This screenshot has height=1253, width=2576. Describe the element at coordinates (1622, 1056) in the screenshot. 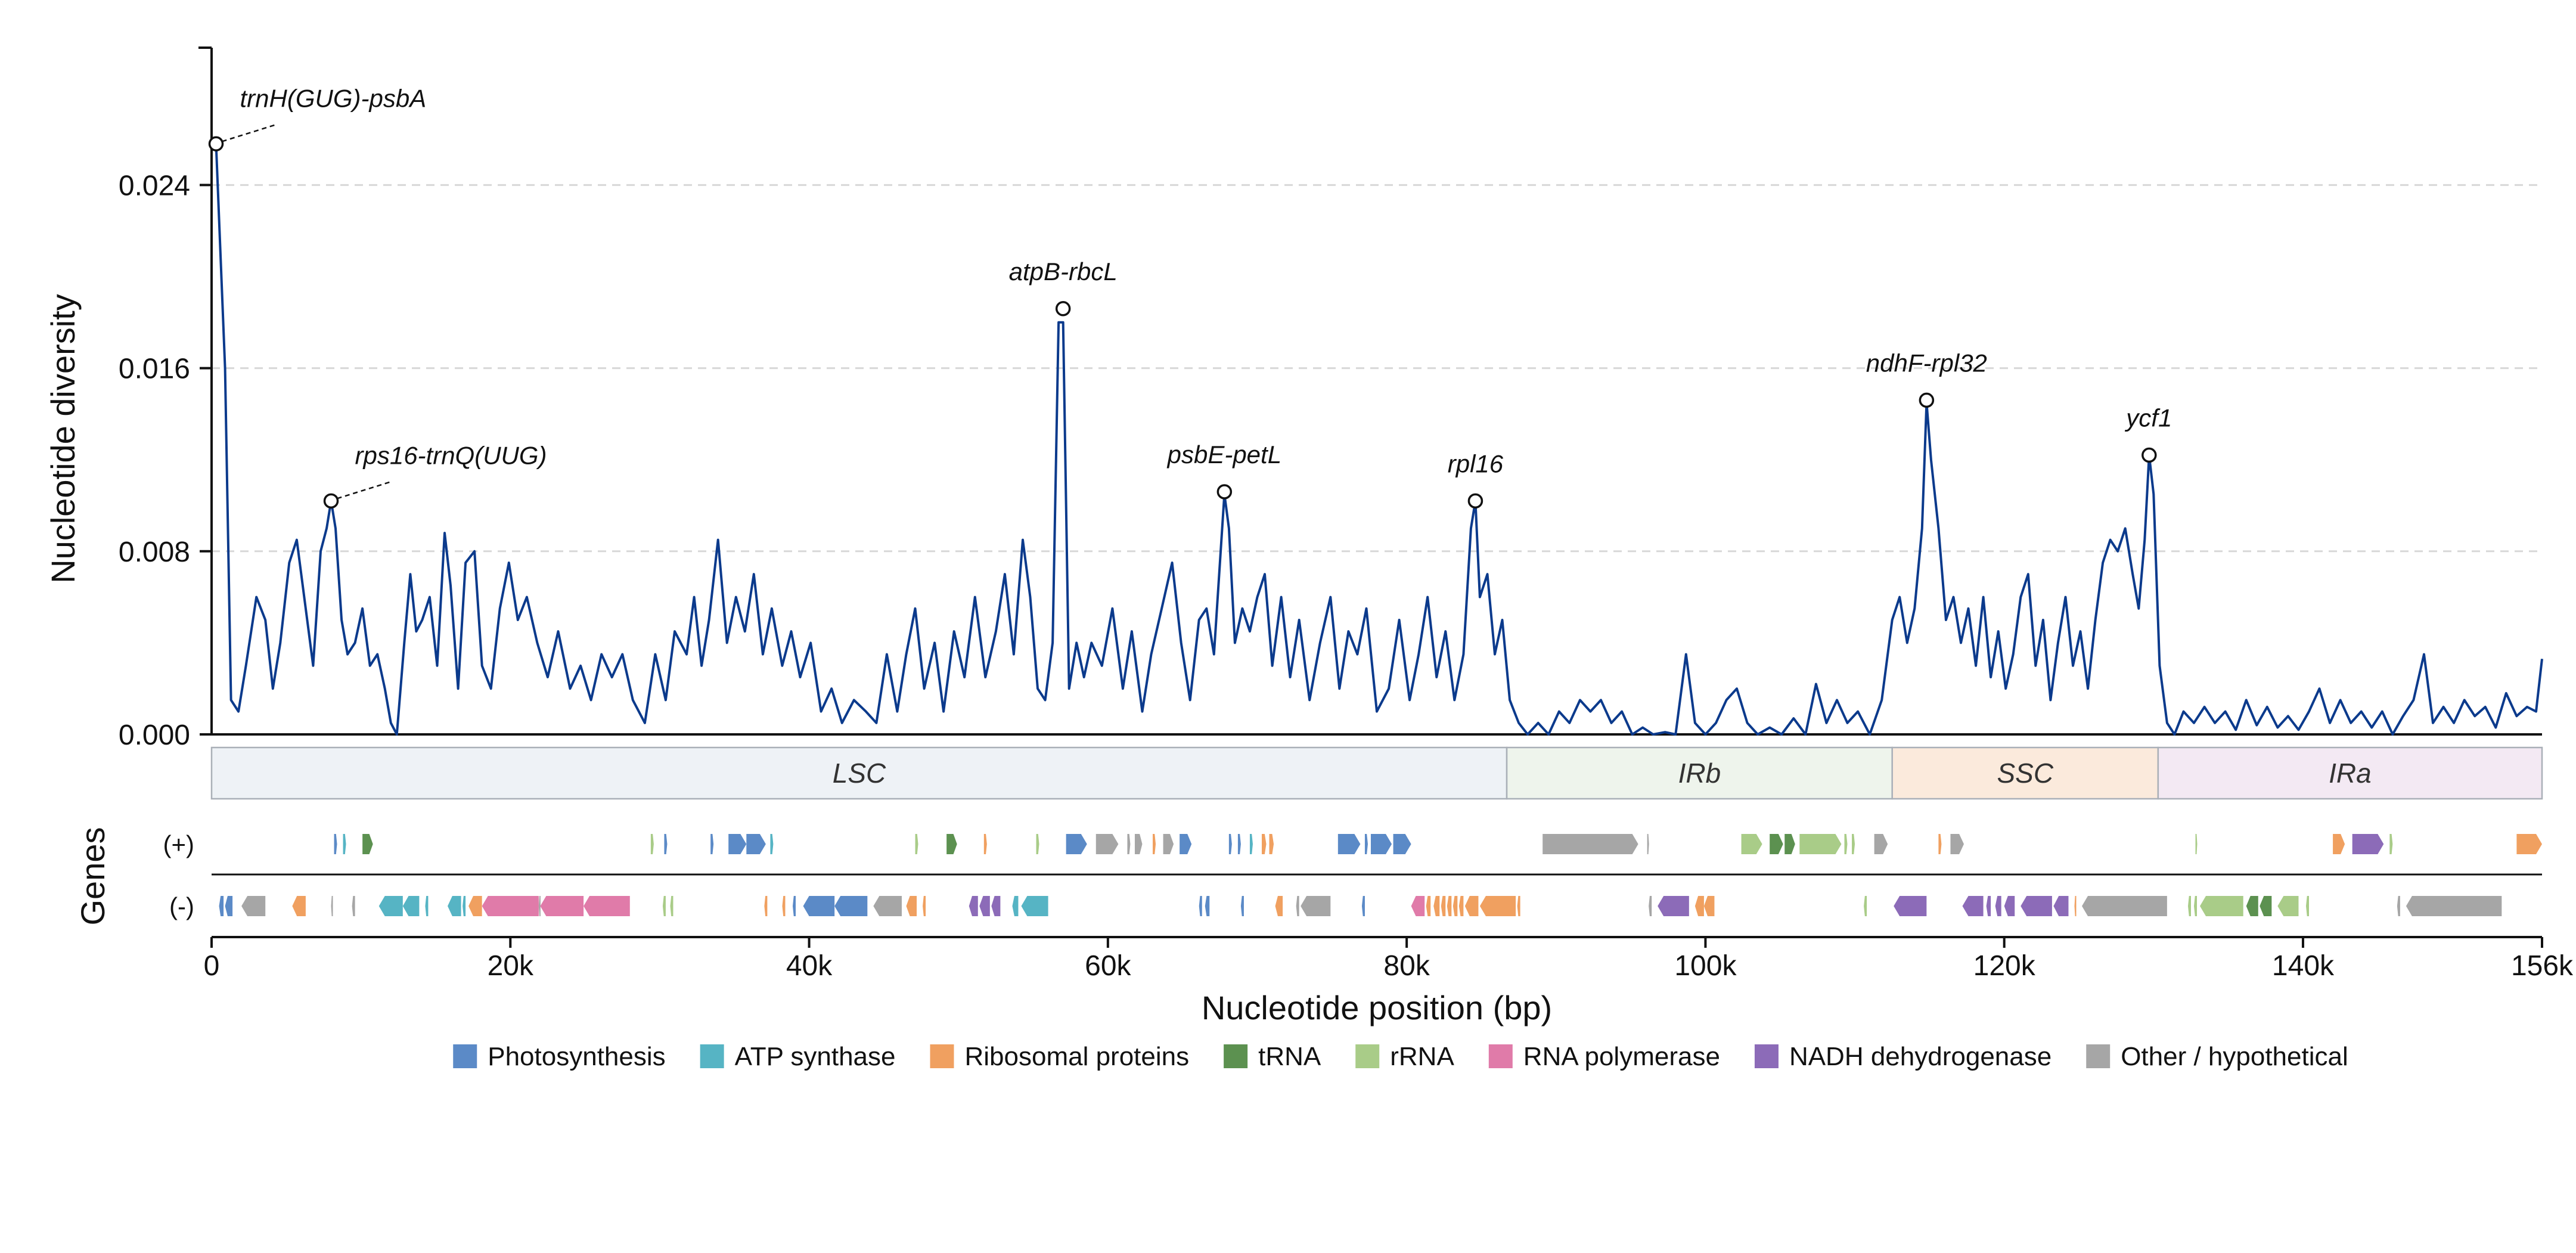

I see `legend-label: RNA polymerase` at that location.